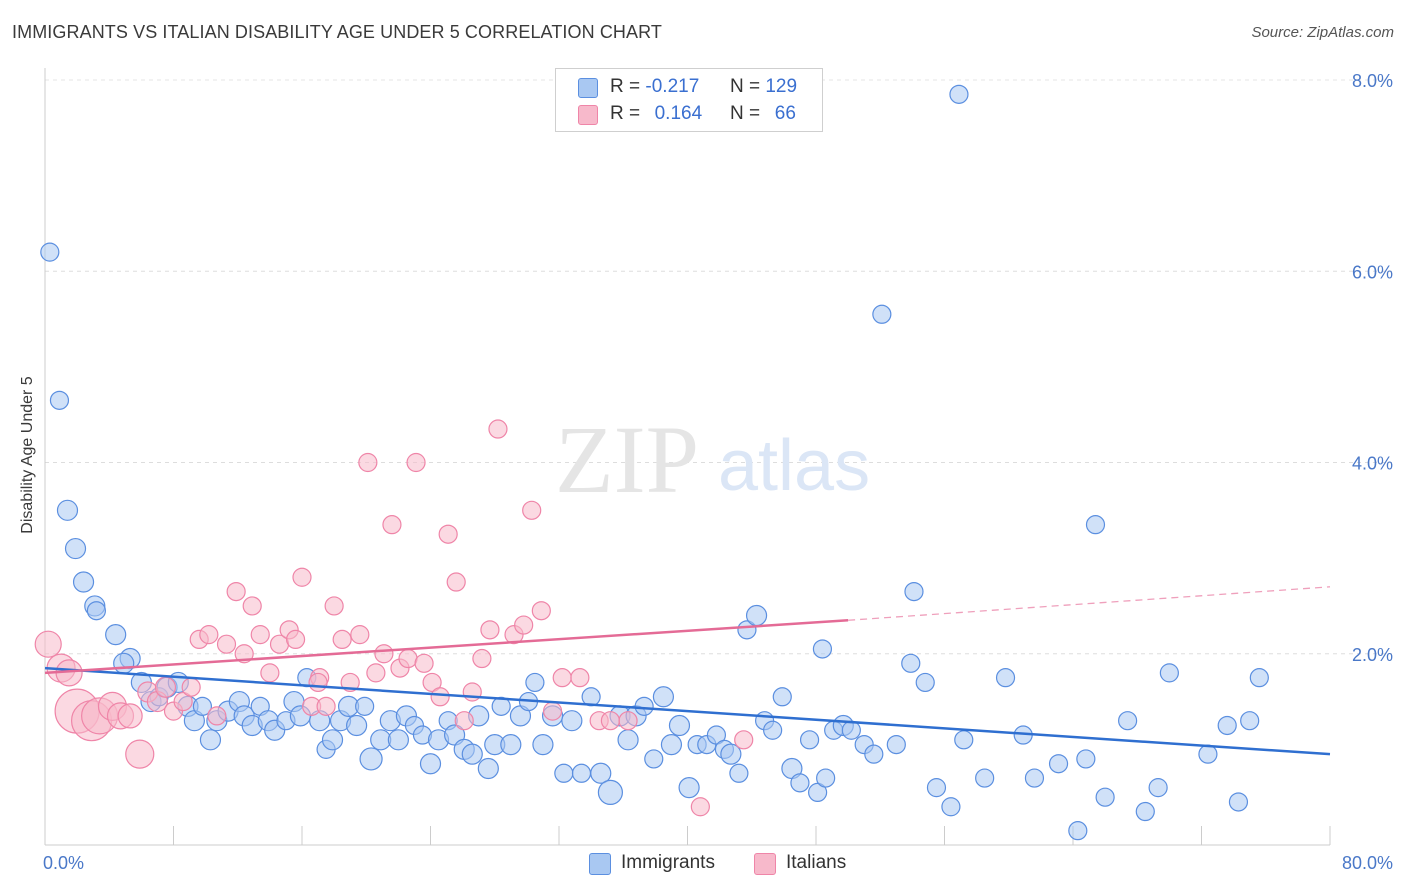  Describe the element at coordinates (600, 864) in the screenshot. I see `bottom-legend-swatch-immigrants` at that location.